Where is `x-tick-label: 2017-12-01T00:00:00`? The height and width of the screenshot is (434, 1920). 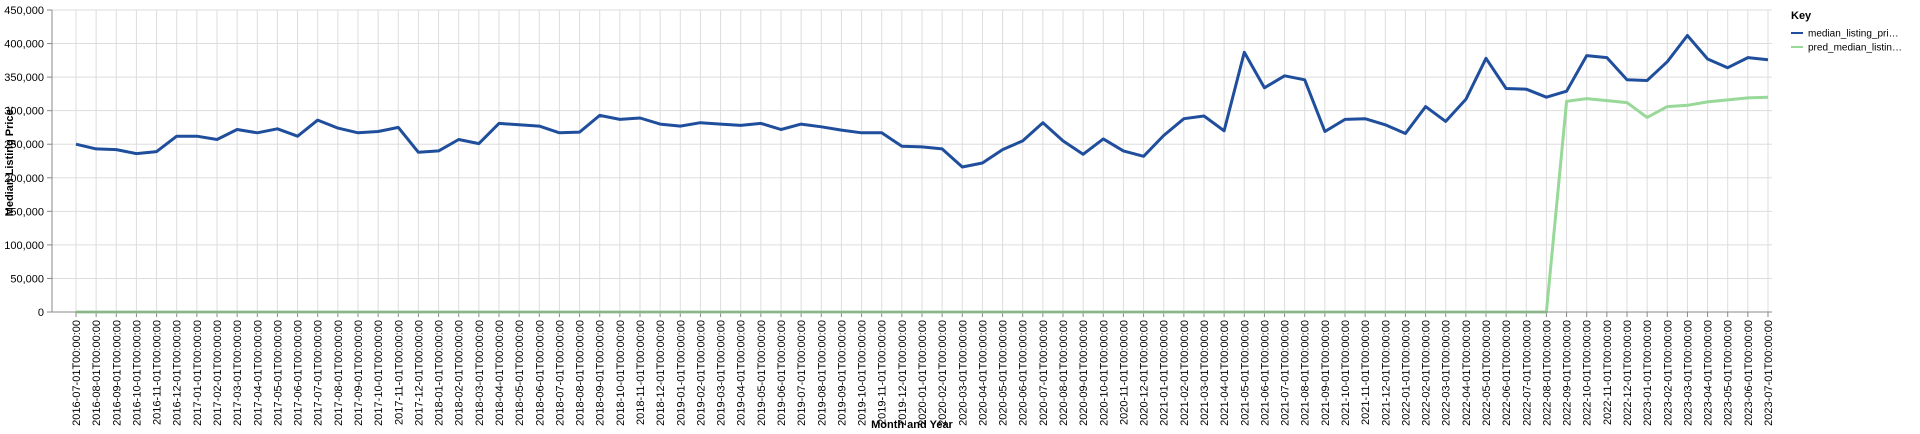
x-tick-label: 2017-12-01T00:00:00 is located at coordinates (419, 373).